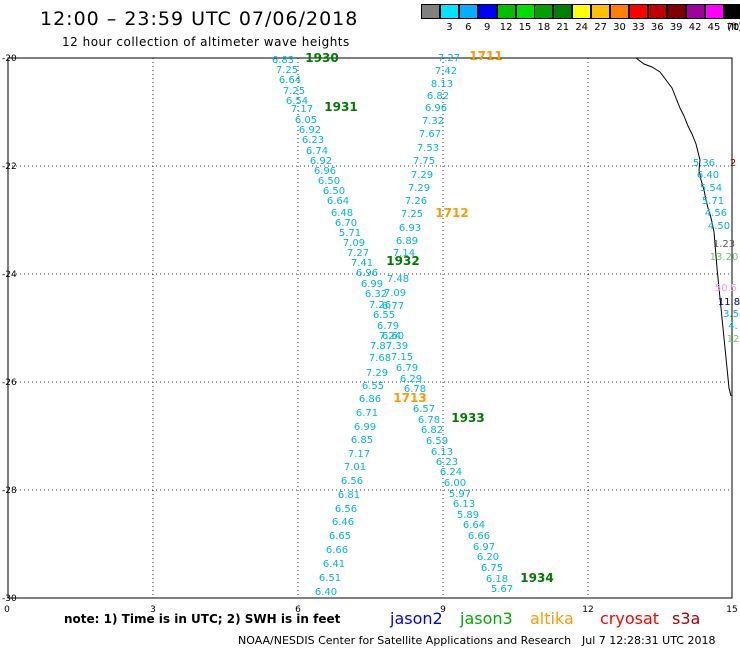  Describe the element at coordinates (437, 441) in the screenshot. I see `wave-height-label: 6.59` at that location.